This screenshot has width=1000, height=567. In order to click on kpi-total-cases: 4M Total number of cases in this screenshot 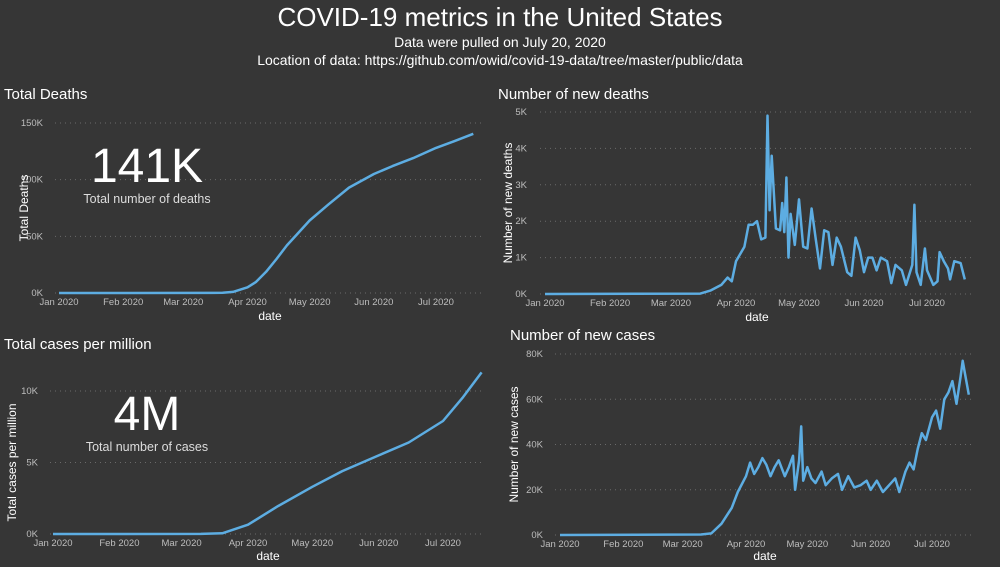, I will do `click(147, 421)`.